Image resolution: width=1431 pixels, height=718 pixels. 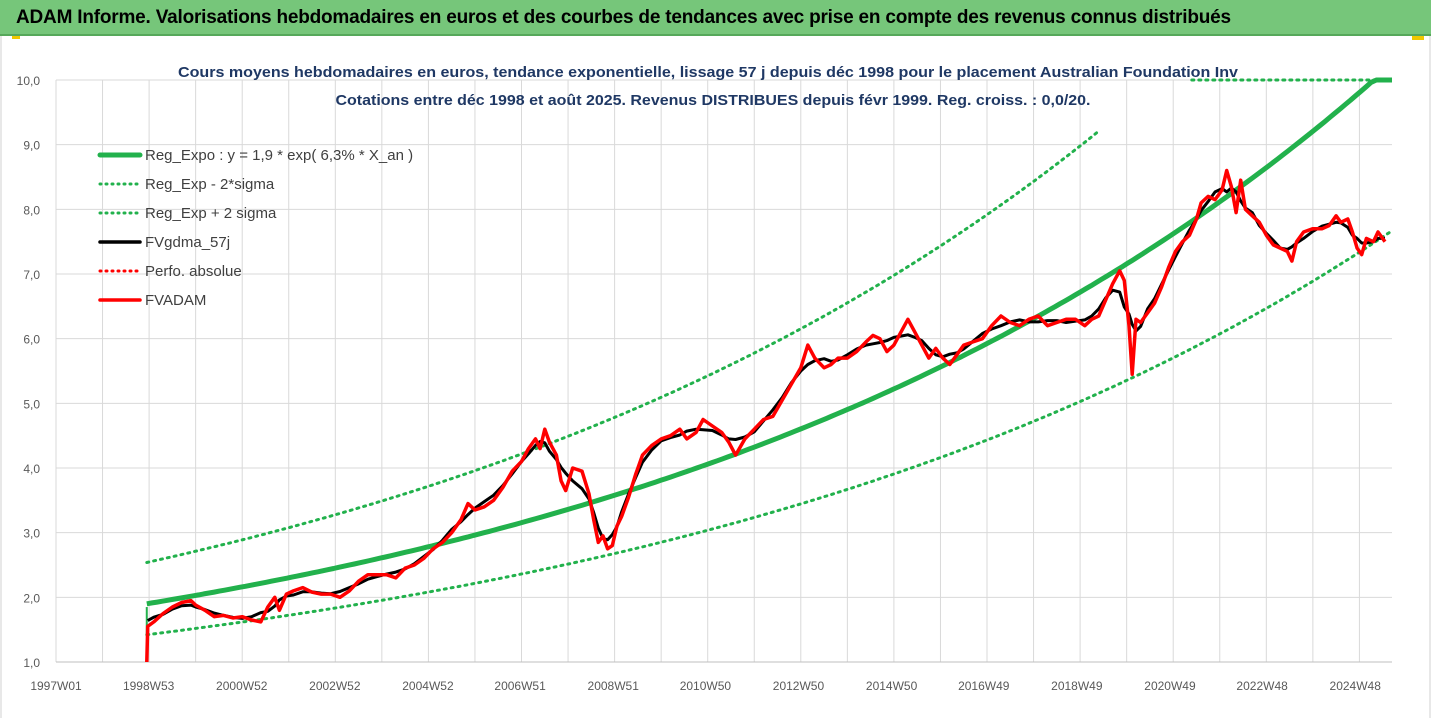 What do you see at coordinates (193, 271) in the screenshot?
I see `legend-label: Perfo. absolue` at bounding box center [193, 271].